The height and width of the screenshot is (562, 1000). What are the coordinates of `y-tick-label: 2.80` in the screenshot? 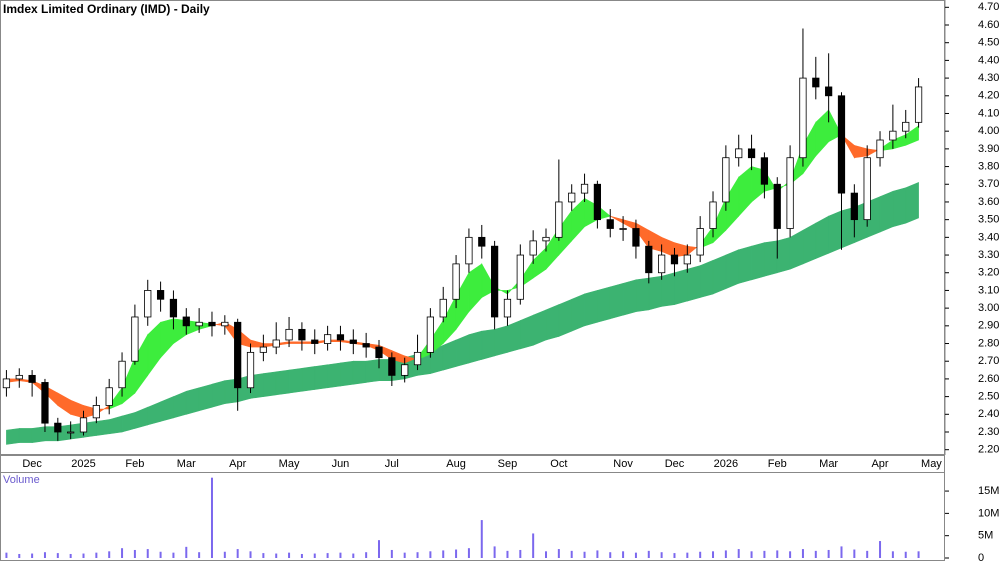 It's located at (988, 343).